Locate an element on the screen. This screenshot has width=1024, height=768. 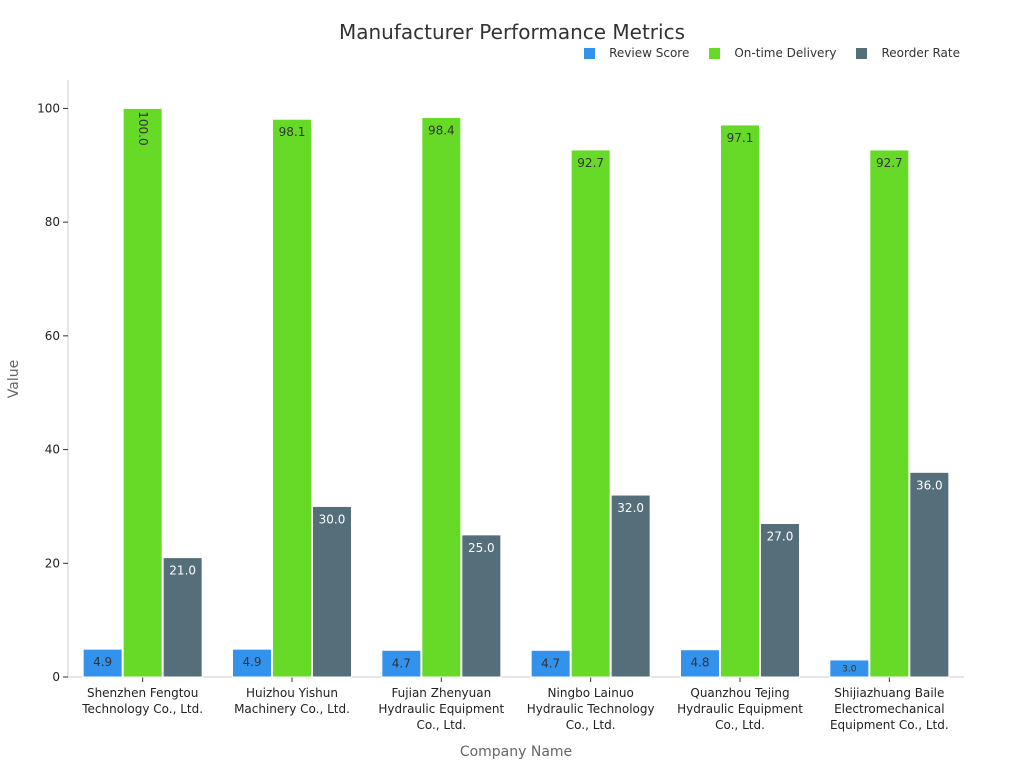
x-axis-title: Company Name is located at coordinates (516, 752).